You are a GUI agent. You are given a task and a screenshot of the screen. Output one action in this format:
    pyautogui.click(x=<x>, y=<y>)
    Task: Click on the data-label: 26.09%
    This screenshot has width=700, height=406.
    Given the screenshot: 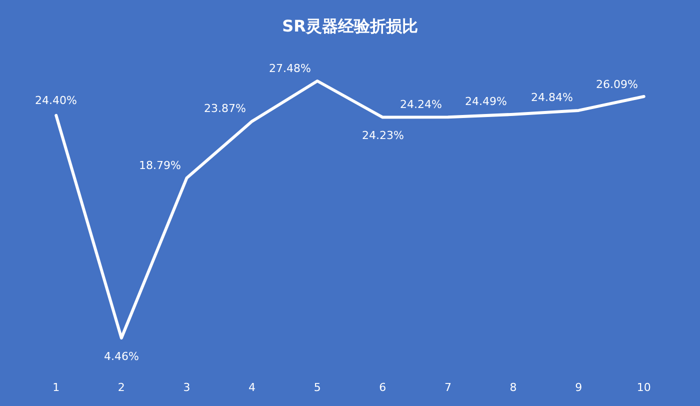 What is the action you would take?
    pyautogui.click(x=617, y=84)
    